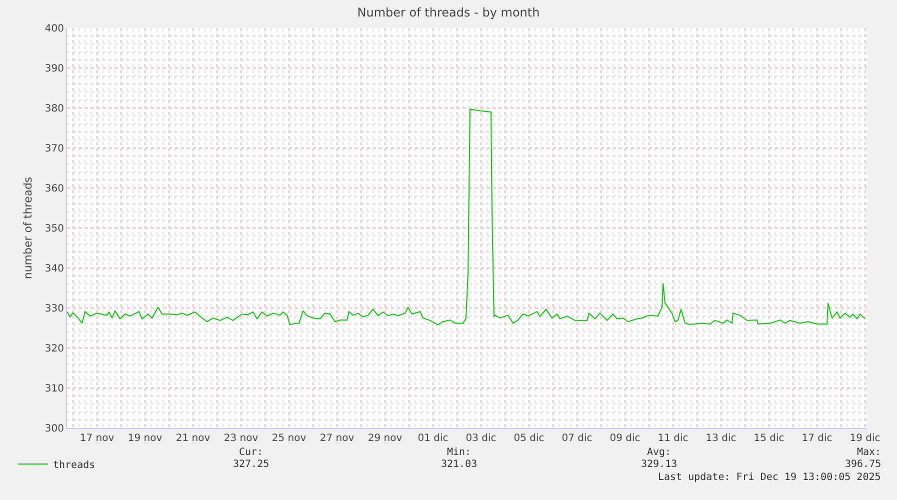 The width and height of the screenshot is (897, 500). I want to click on x-tick-label: 05 dic, so click(529, 438).